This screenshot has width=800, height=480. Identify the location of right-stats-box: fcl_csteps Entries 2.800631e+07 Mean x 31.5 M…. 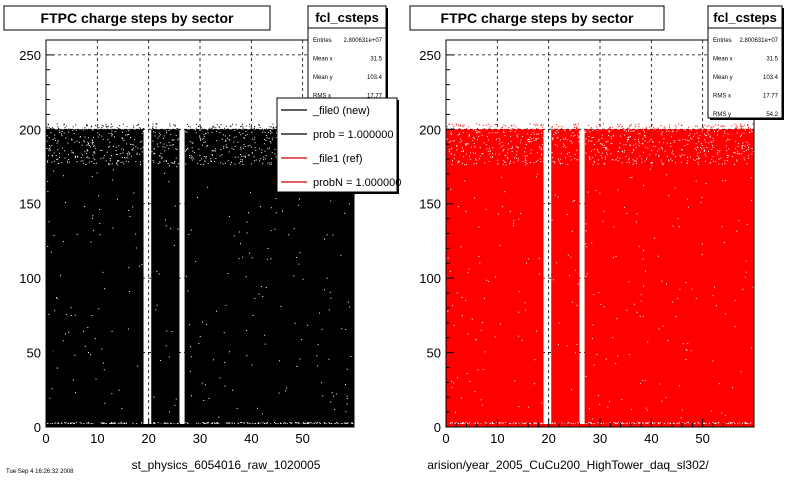
(745, 62).